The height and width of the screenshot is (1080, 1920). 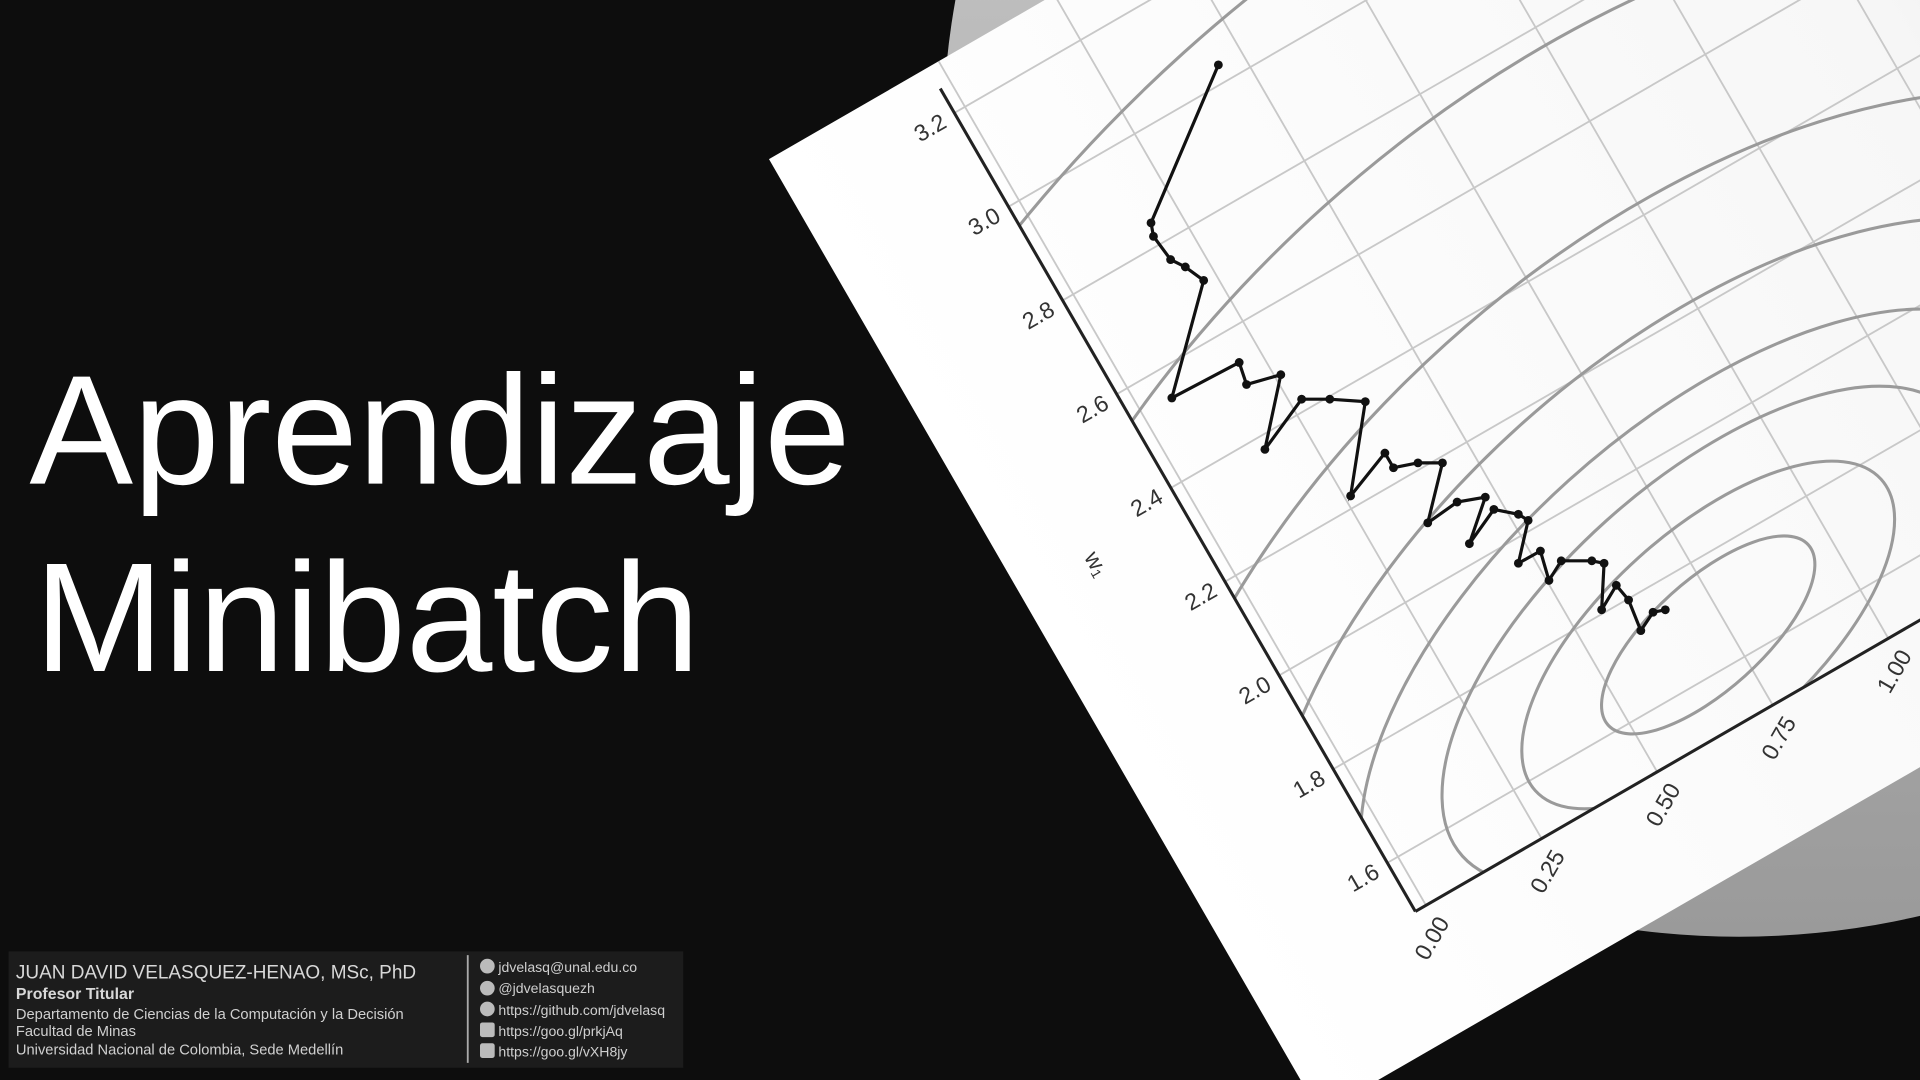 I want to click on author-name: JUAN DAVID VELASQUEZ-HENAO, MSc, PhD, so click(x=216, y=972).